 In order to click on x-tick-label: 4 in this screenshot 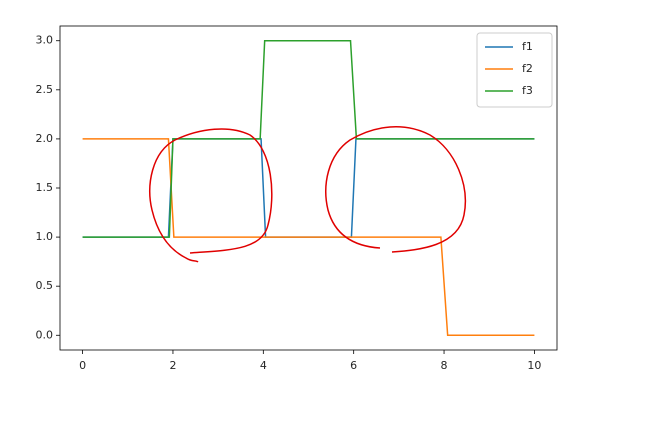, I will do `click(263, 365)`.